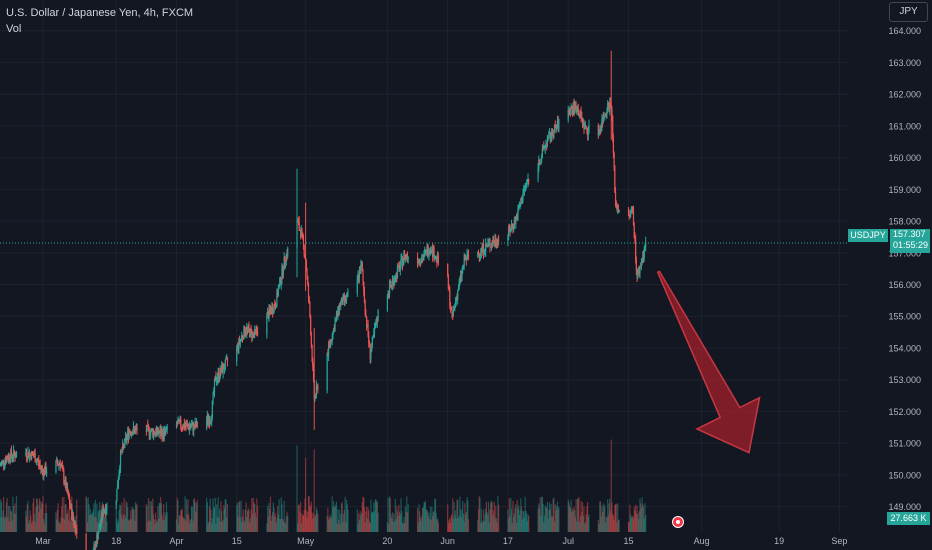  I want to click on time-tick-label: Sep, so click(839, 541).